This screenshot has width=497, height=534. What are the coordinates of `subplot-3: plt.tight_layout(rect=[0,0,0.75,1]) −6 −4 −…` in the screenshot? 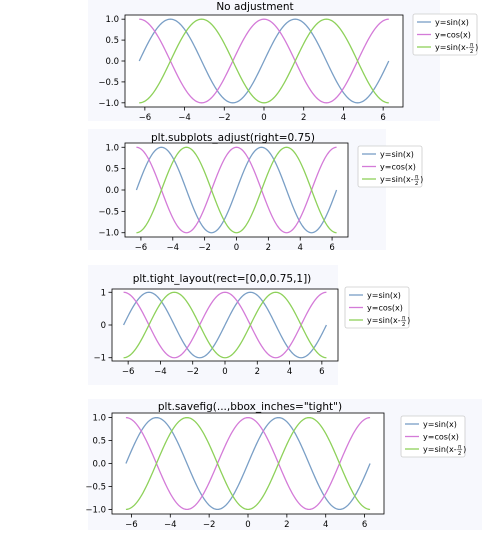 It's located at (249, 325).